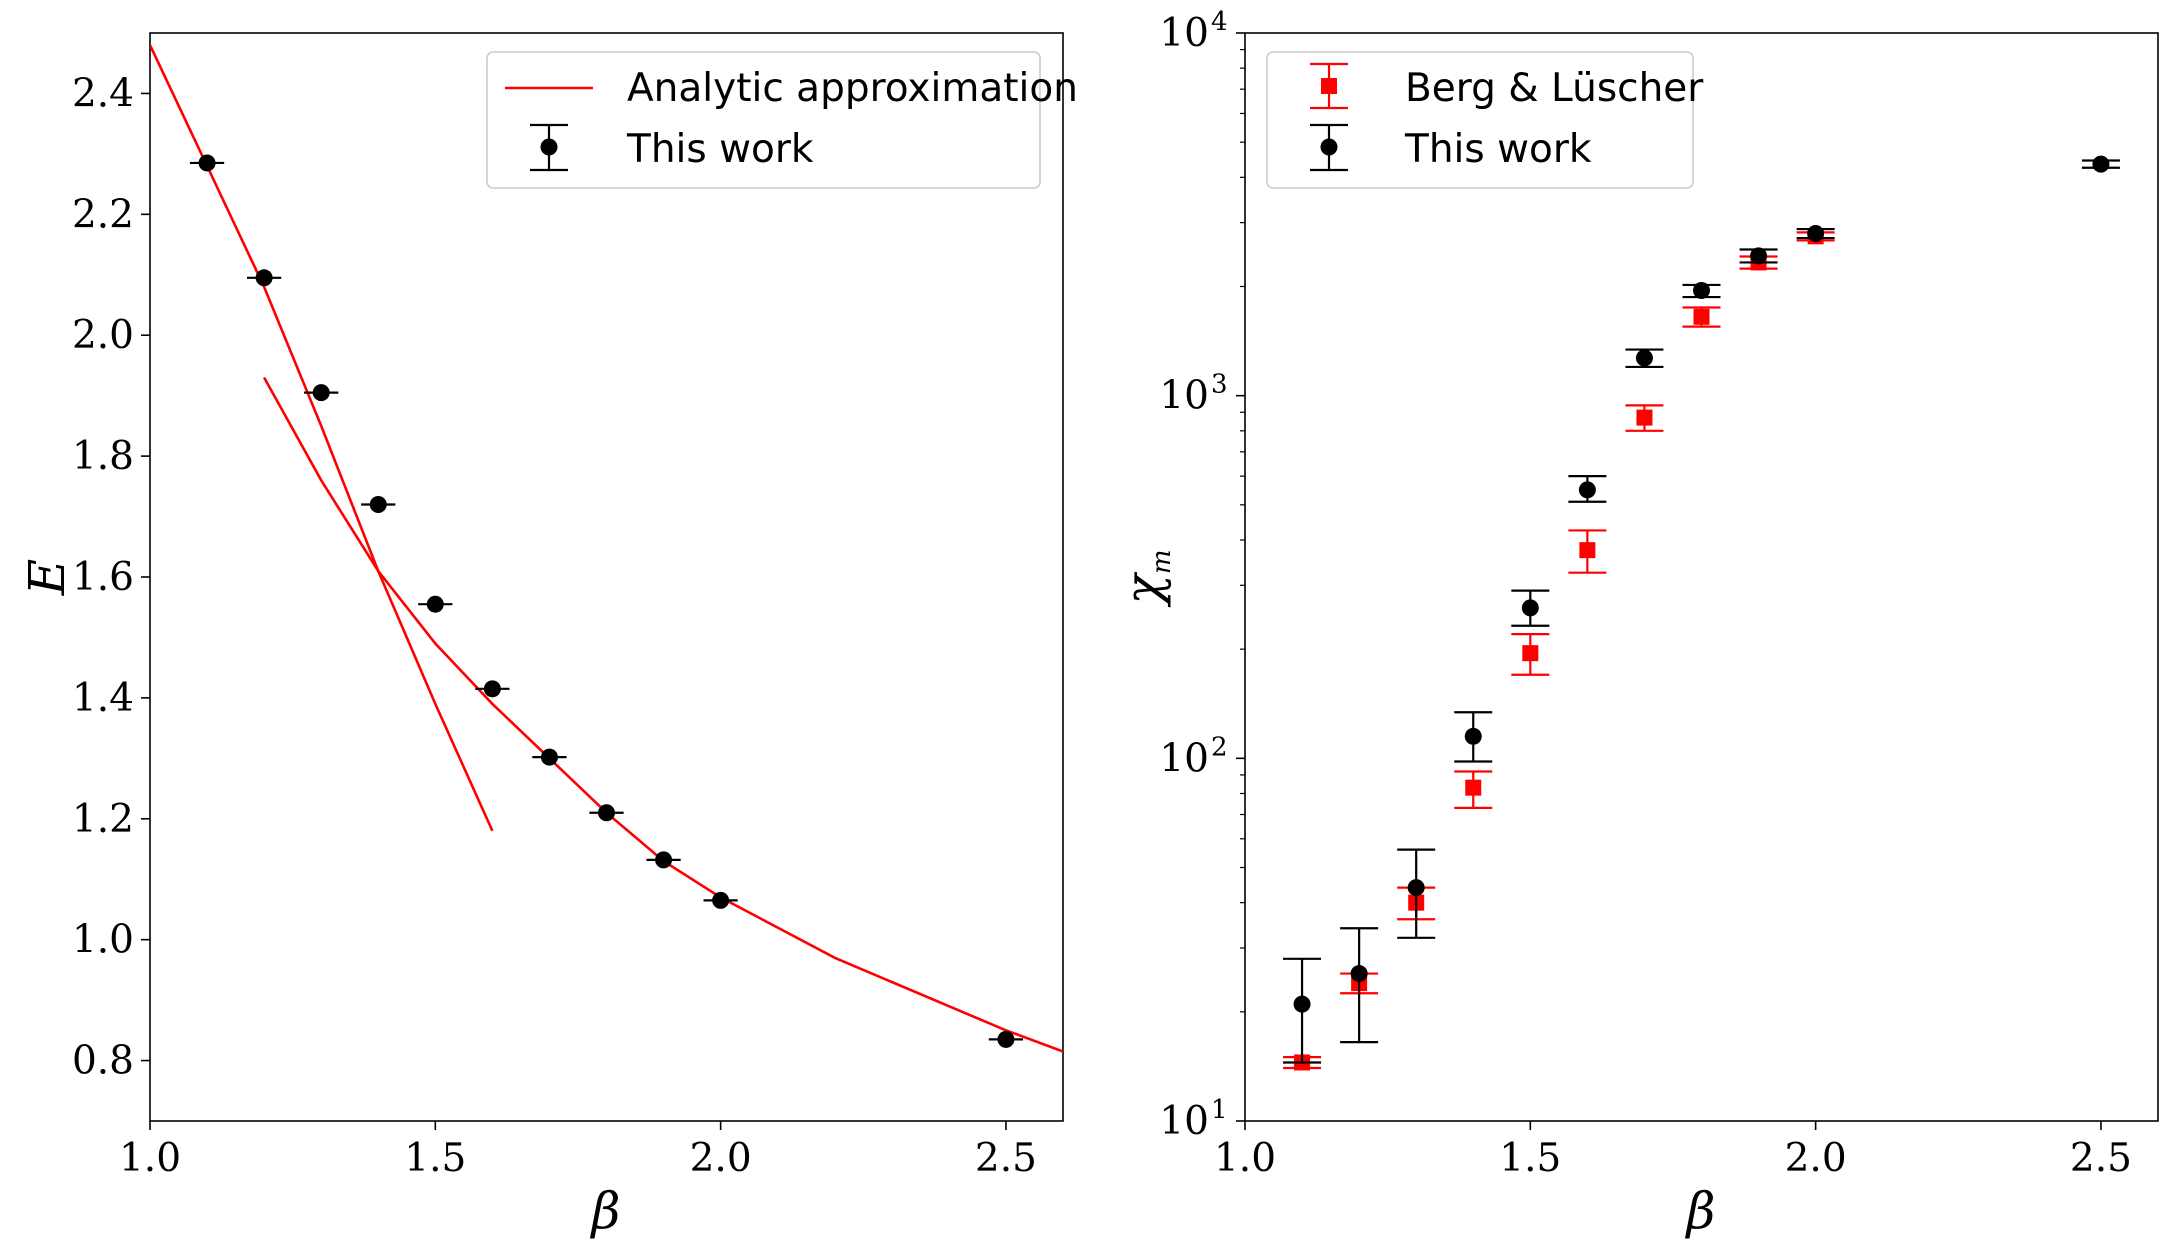 This screenshot has height=1252, width=2171. What do you see at coordinates (549, 147) in the screenshot?
I see `legend-this-work-marker` at bounding box center [549, 147].